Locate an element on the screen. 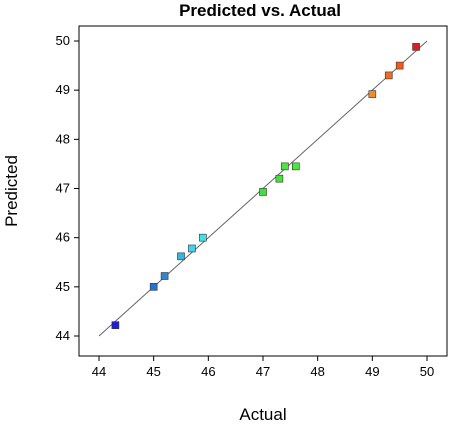 This screenshot has width=450, height=429. x-tick-label-3: 47 is located at coordinates (263, 371).